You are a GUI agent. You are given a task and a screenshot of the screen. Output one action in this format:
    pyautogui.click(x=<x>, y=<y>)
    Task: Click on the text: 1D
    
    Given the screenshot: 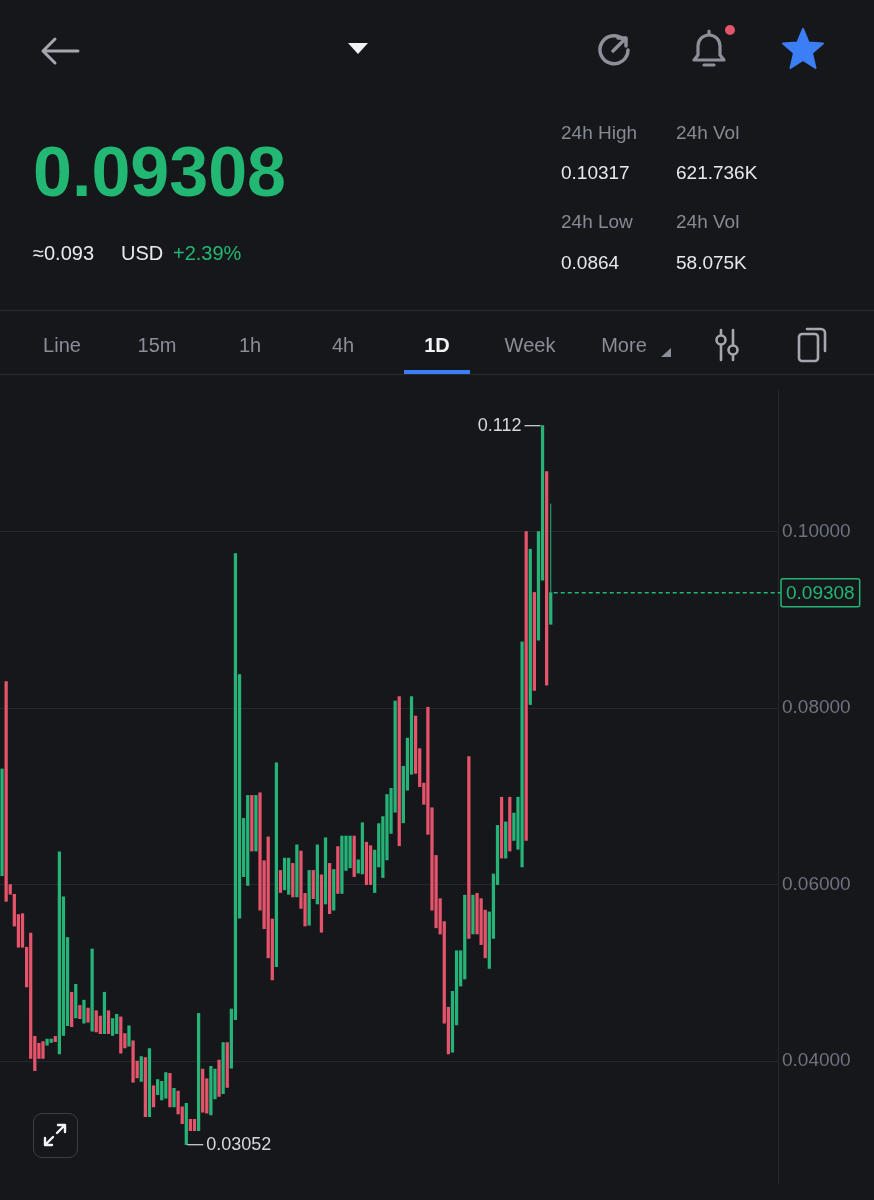 What is the action you would take?
    pyautogui.click(x=437, y=345)
    